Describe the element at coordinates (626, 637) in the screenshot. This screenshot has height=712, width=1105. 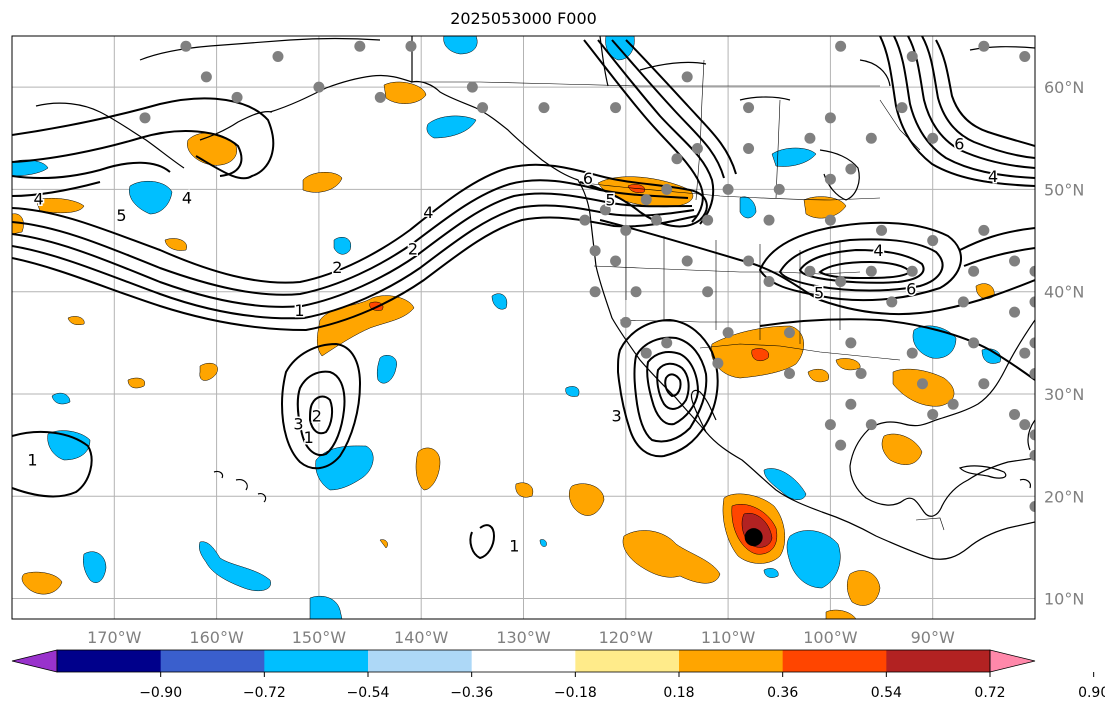
I see `longitude-tick-label: 120°W` at that location.